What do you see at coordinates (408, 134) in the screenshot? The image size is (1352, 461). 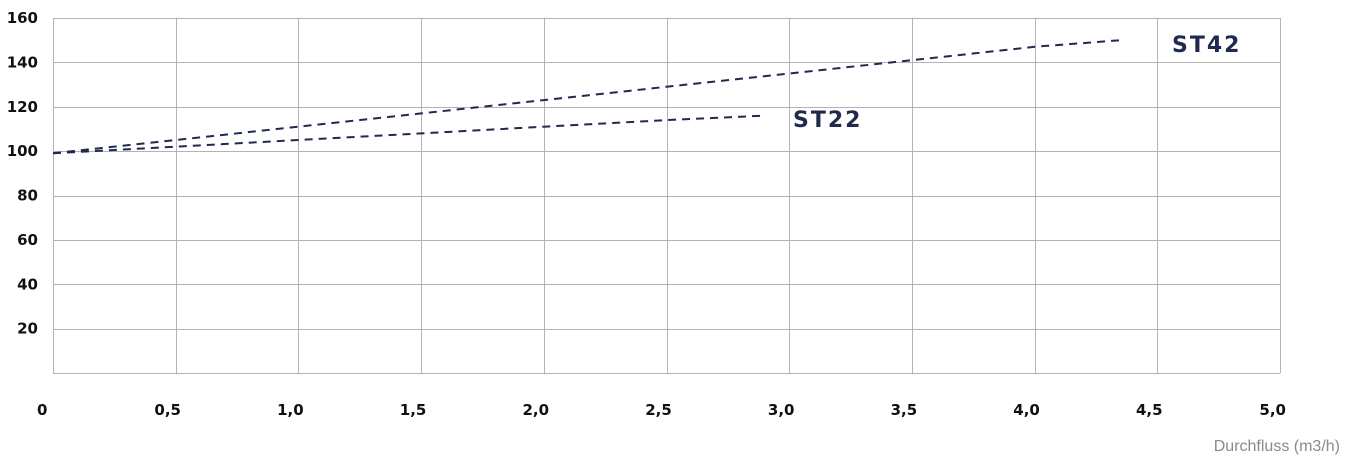 I see `series-line-st22` at bounding box center [408, 134].